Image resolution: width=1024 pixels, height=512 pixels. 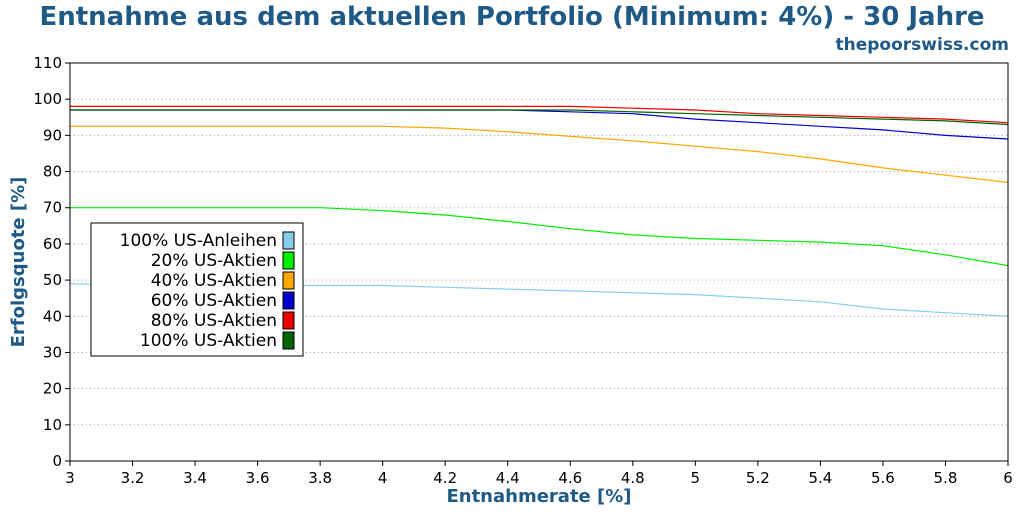 I want to click on y-tick-label: 60, so click(x=52, y=244).